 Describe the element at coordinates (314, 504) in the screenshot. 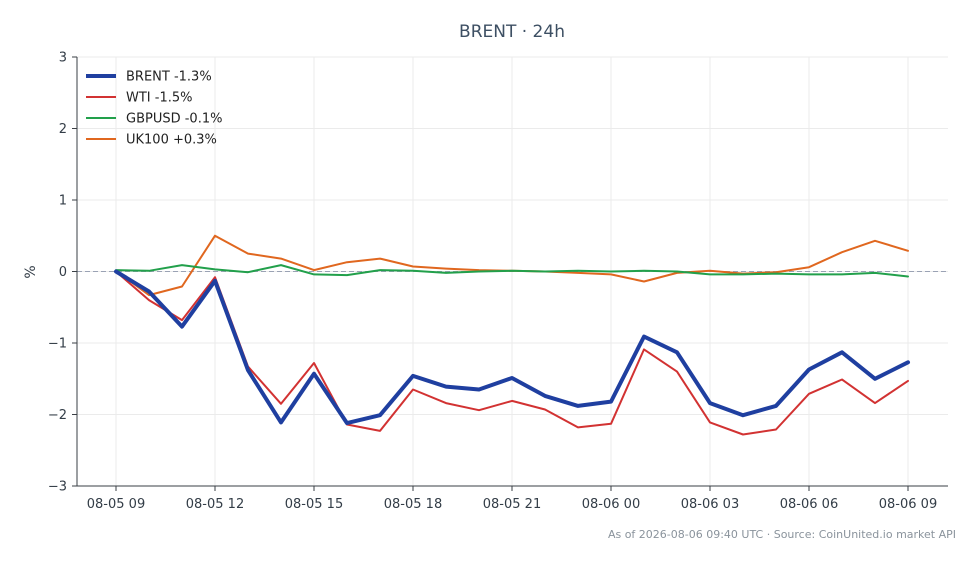

I see `x-tick-label: 08-05 15` at that location.